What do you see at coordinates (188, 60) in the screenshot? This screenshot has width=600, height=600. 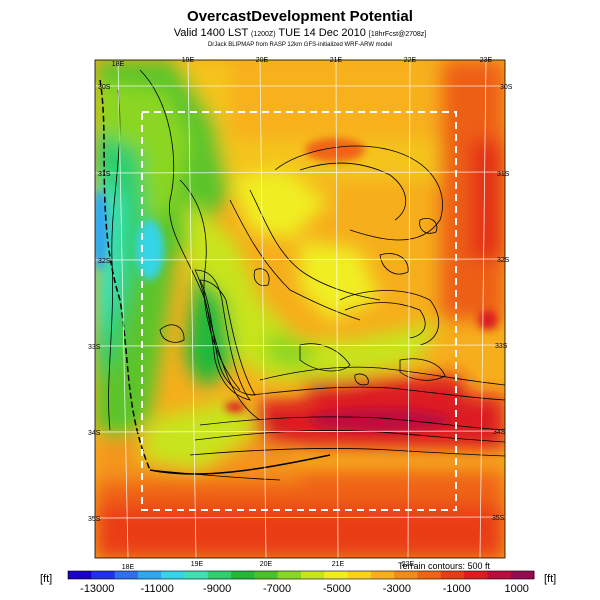 I see `top-lon-label: 19E` at bounding box center [188, 60].